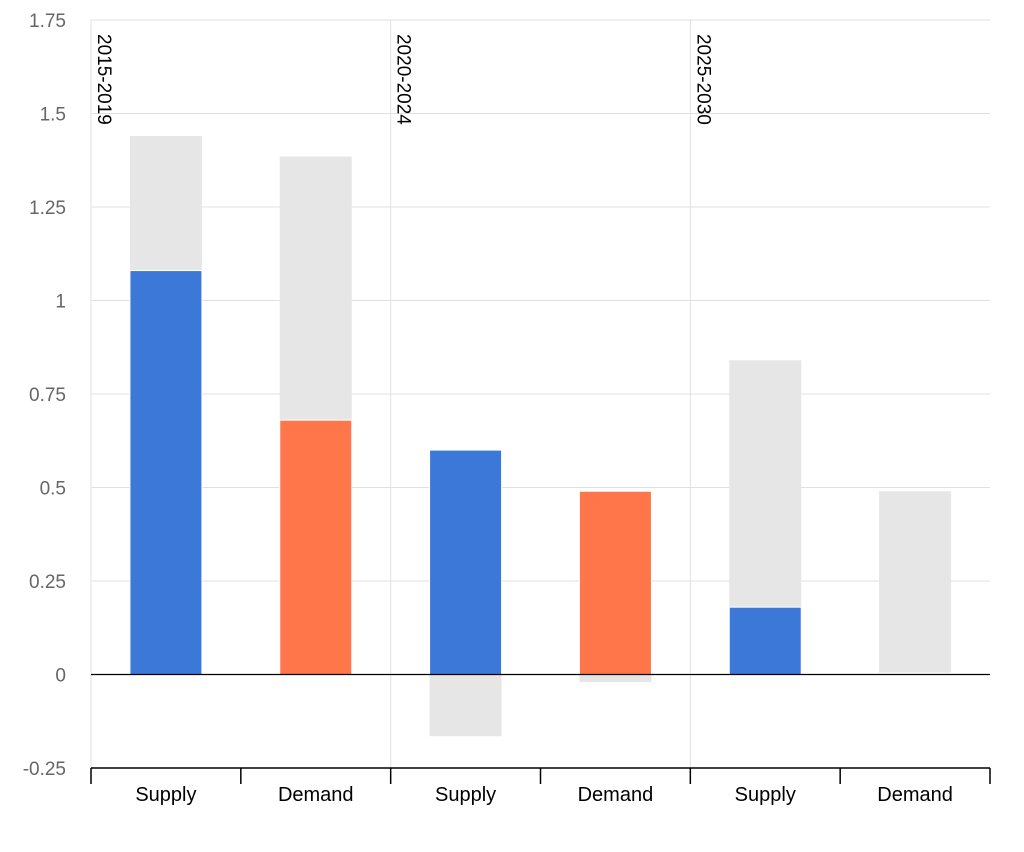  What do you see at coordinates (60, 302) in the screenshot?
I see `y-tick-label: 1` at bounding box center [60, 302].